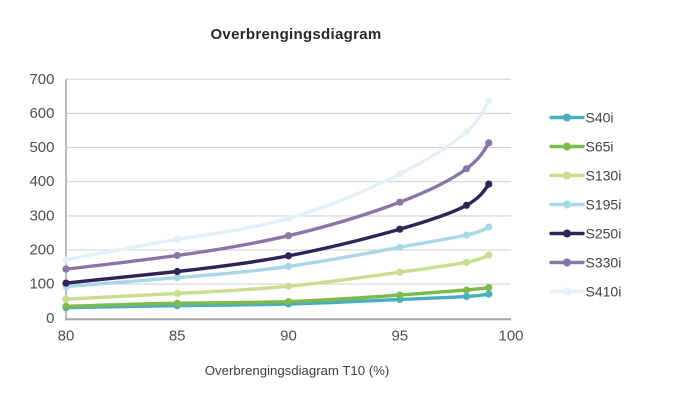 The height and width of the screenshot is (409, 677). Describe the element at coordinates (399, 335) in the screenshot. I see `svg-text: 95` at that location.